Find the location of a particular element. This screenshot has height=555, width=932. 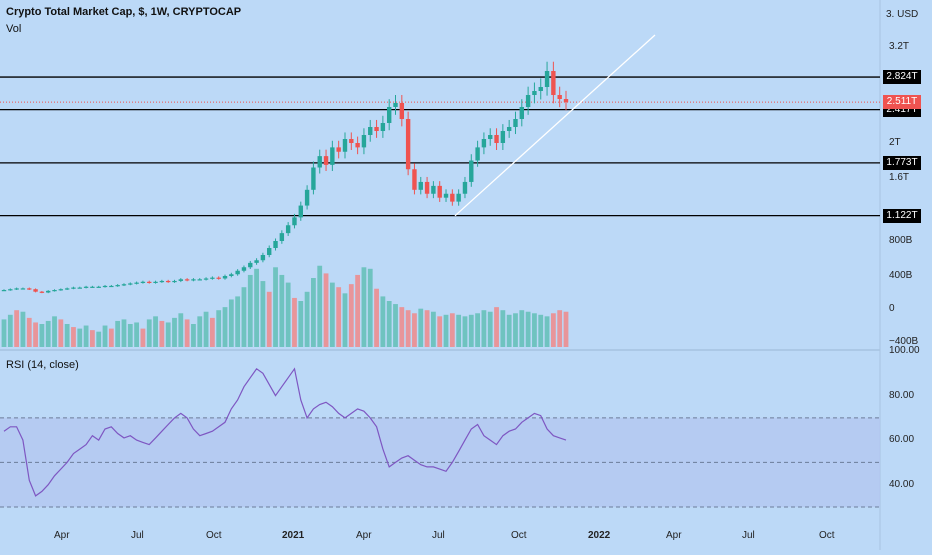

rsi-legend: RSI (14, close) is located at coordinates (42, 365).